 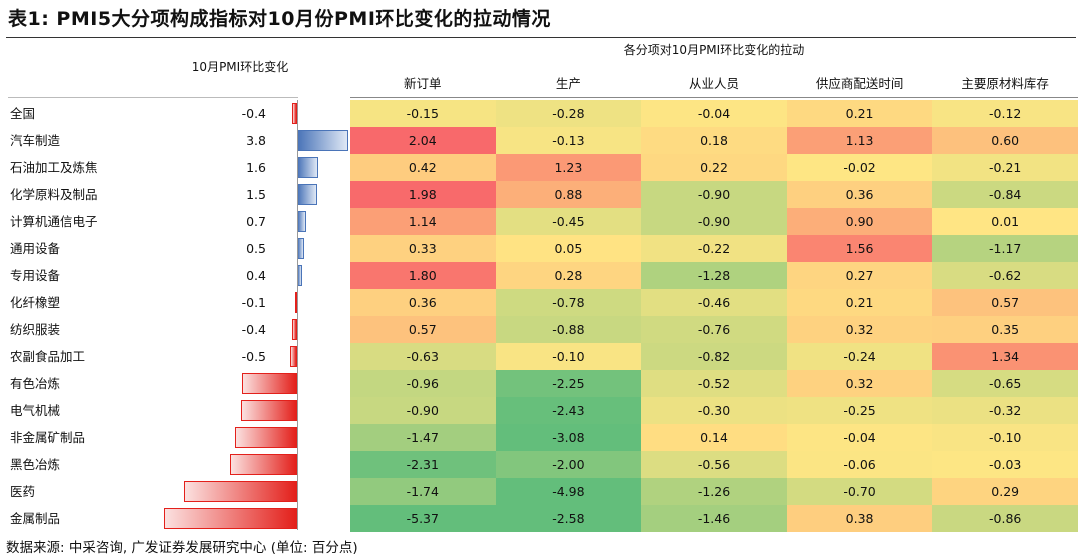 I want to click on pmi-change-value: -0.1, so click(x=253, y=302).